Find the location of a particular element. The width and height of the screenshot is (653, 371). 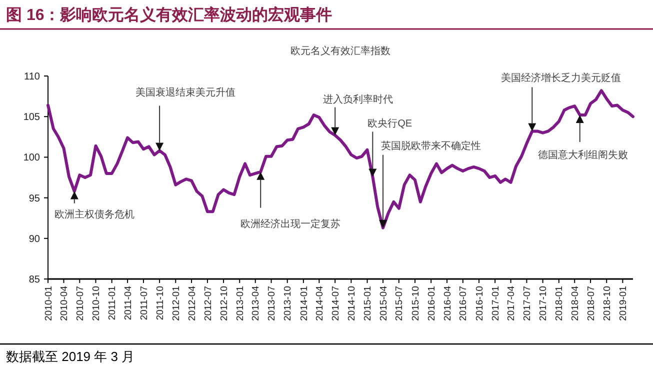

chart-subtitle: 欧元名义有效汇率指数 is located at coordinates (340, 51).